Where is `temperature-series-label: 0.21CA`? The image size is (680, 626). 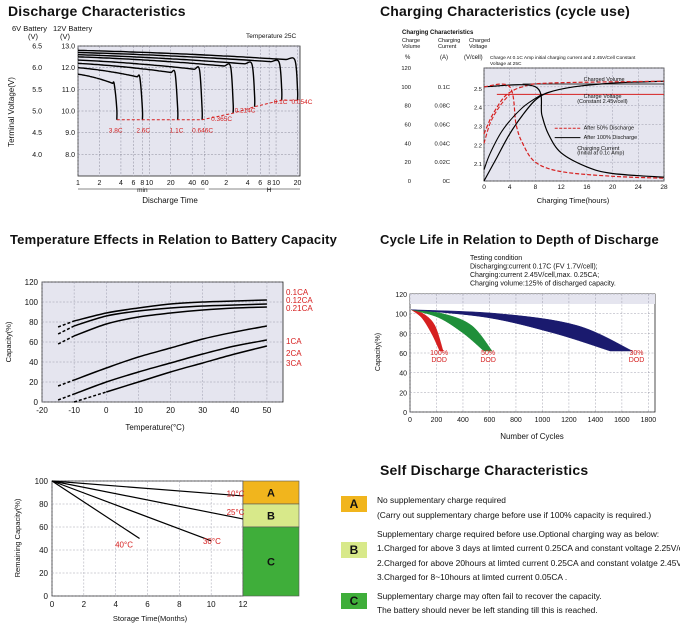 temperature-series-label: 0.21CA is located at coordinates (299, 308).